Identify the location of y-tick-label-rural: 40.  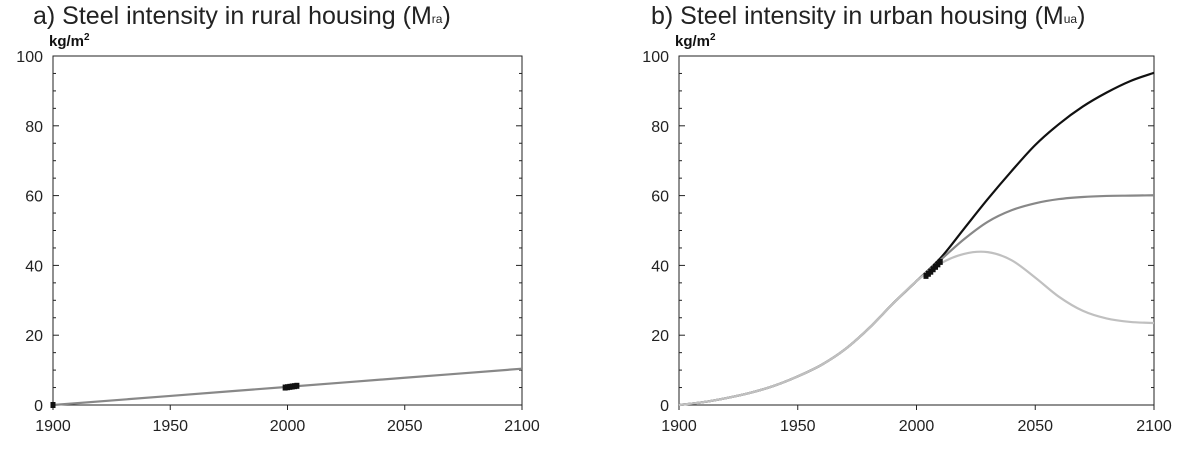
(34, 266).